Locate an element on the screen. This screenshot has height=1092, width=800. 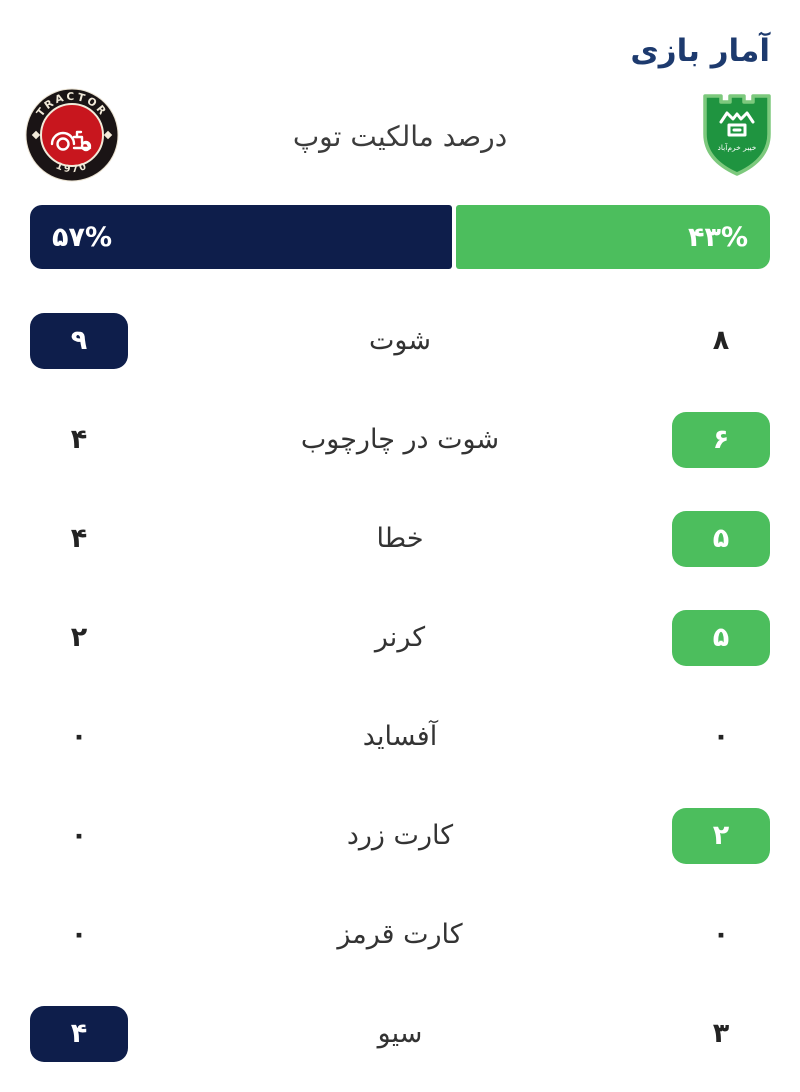
stat-label: شوت در چارچوب is located at coordinates (400, 439).